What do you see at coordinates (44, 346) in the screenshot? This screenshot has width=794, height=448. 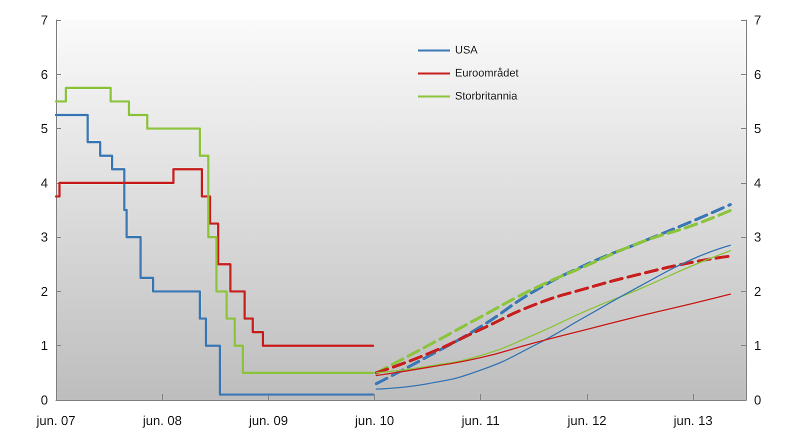 I see `y-tick-label: 1` at bounding box center [44, 346].